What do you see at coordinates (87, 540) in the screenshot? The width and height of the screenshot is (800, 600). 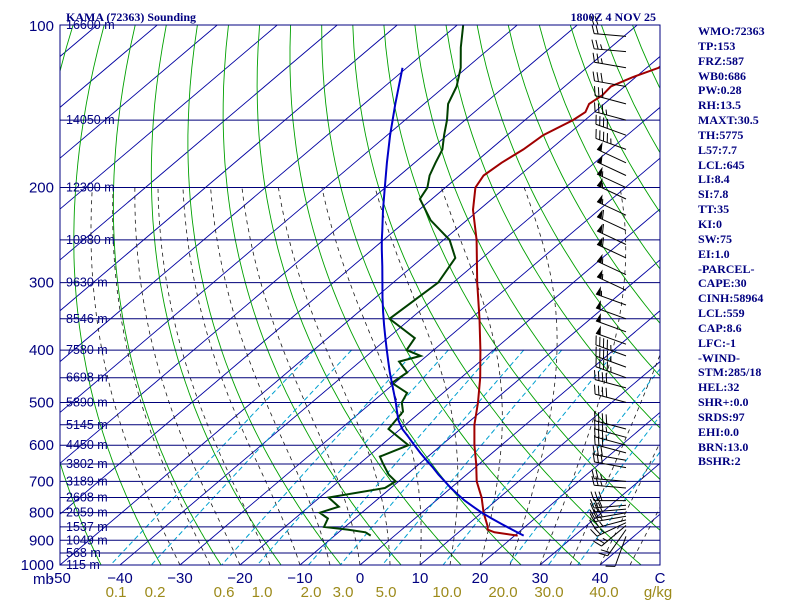 I see `height-label: 1049 m` at bounding box center [87, 540].